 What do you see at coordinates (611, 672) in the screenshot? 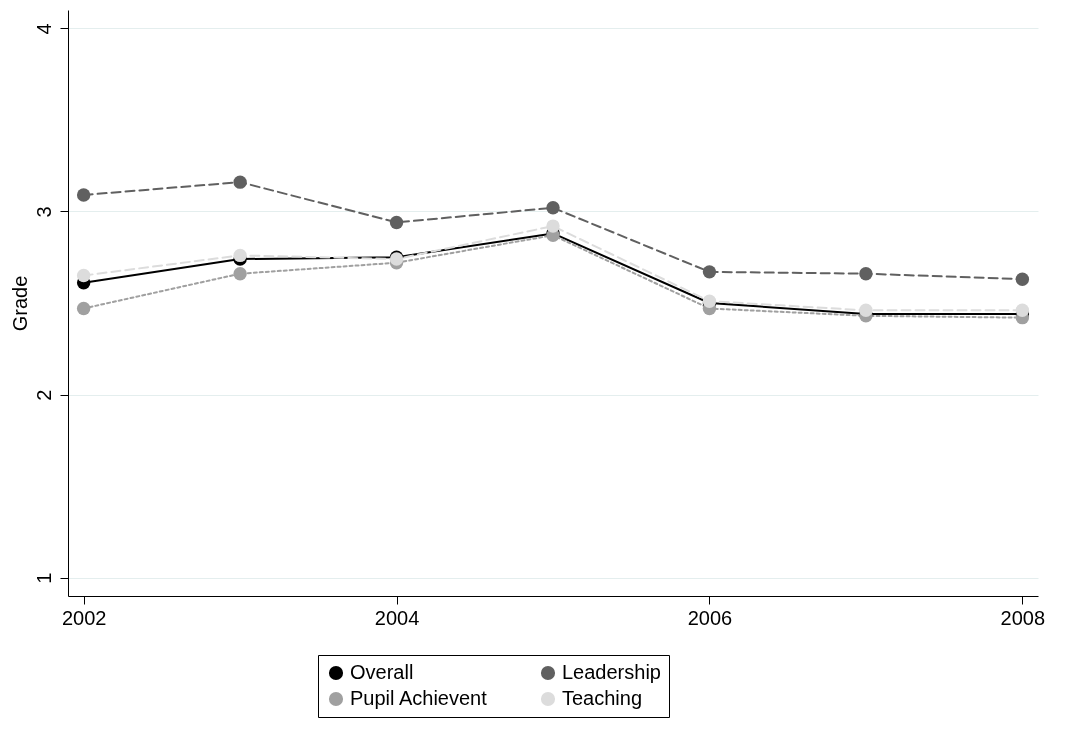
I see `legend-label: Leadership` at bounding box center [611, 672].